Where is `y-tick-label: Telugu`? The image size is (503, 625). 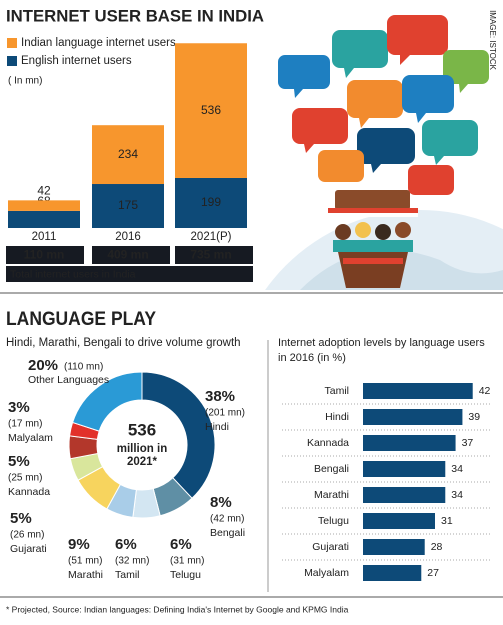 y-tick-label: Telugu is located at coordinates (333, 521).